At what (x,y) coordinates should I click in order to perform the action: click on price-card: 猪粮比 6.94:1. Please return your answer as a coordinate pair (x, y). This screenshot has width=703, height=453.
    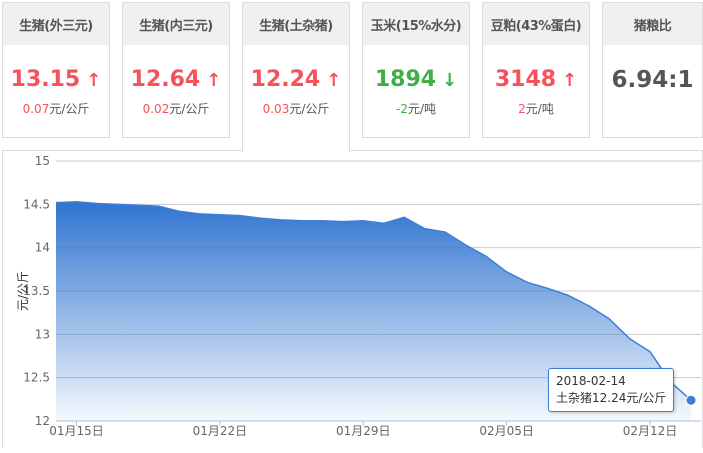
    Looking at the image, I should click on (652, 70).